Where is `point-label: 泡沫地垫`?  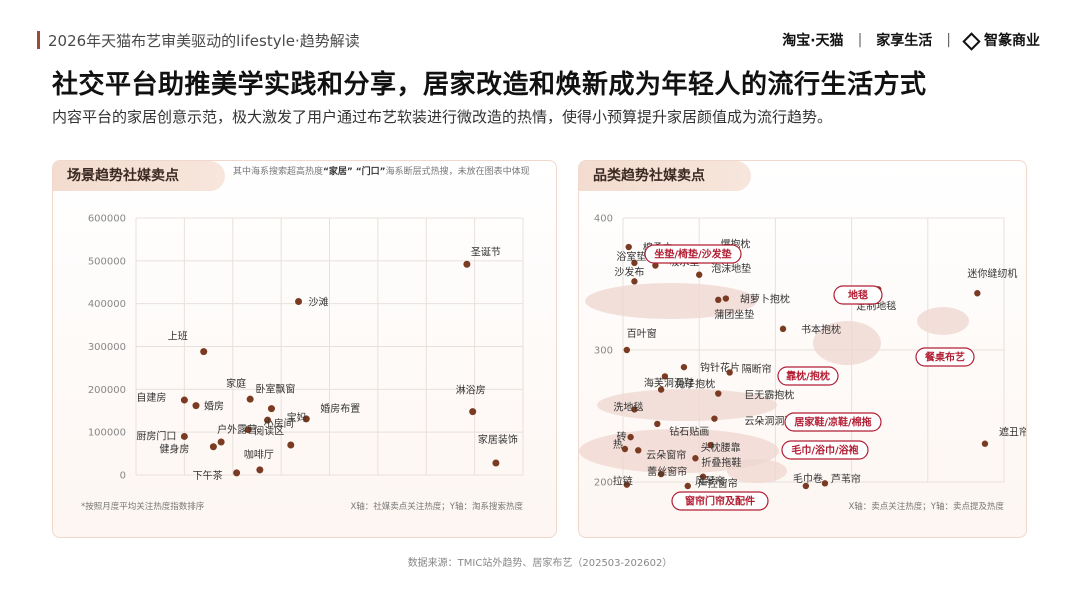
point-label: 泡沫地垫 is located at coordinates (731, 268).